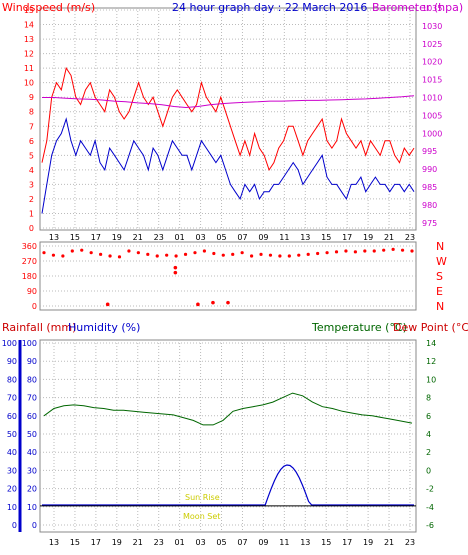  I want to click on wind-x-tick: 15, so click(326, 237).